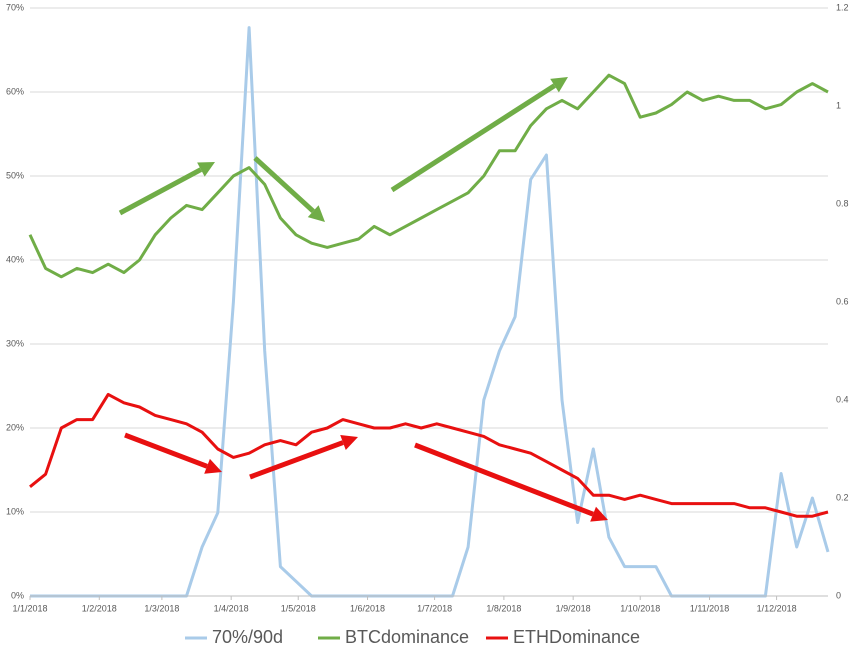 Image resolution: width=860 pixels, height=658 pixels. I want to click on y-tick-label: 30%, so click(15, 343).